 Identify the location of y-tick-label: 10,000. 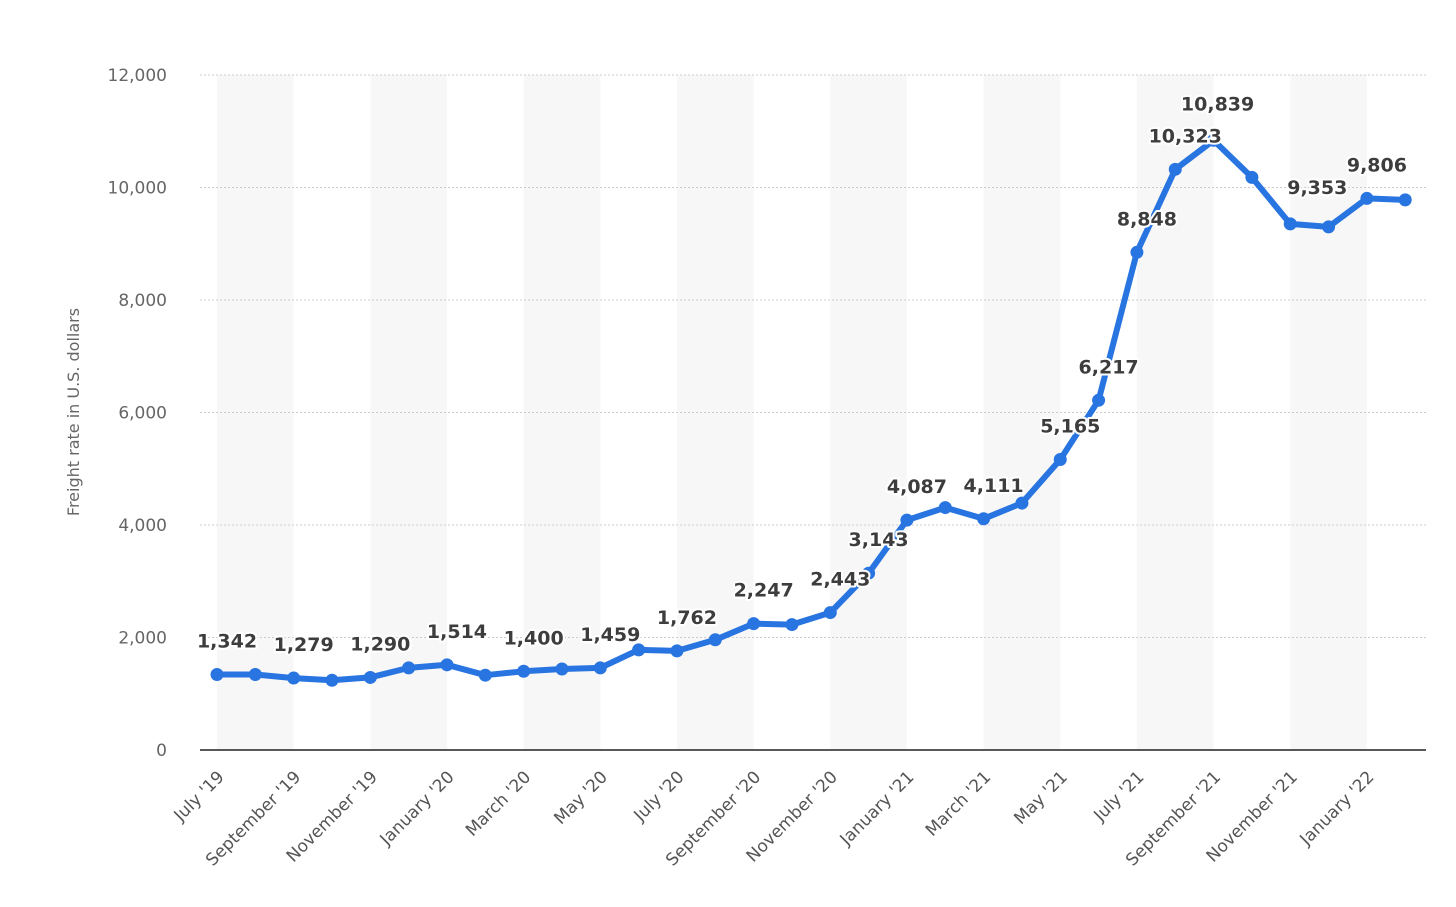
(137, 189).